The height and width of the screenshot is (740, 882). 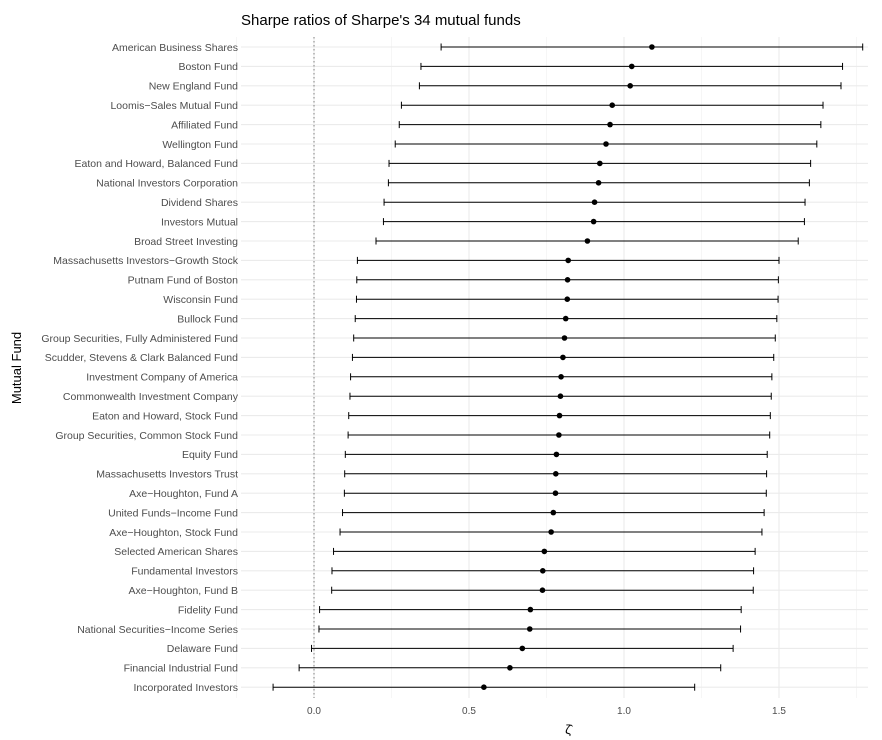 What do you see at coordinates (546, 711) in the screenshot?
I see `x-tick-labels: 0.0 0.5 1.0 1.5` at bounding box center [546, 711].